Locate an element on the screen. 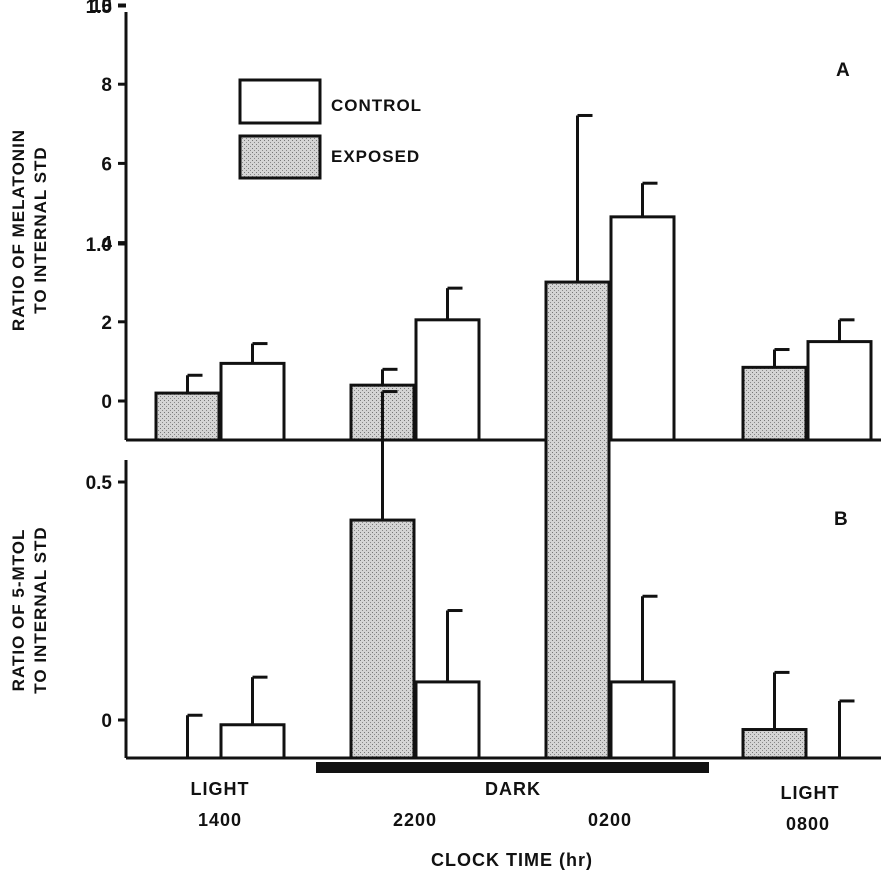 The width and height of the screenshot is (881, 872). legend: CONTROL EXPOSED is located at coordinates (330, 129).